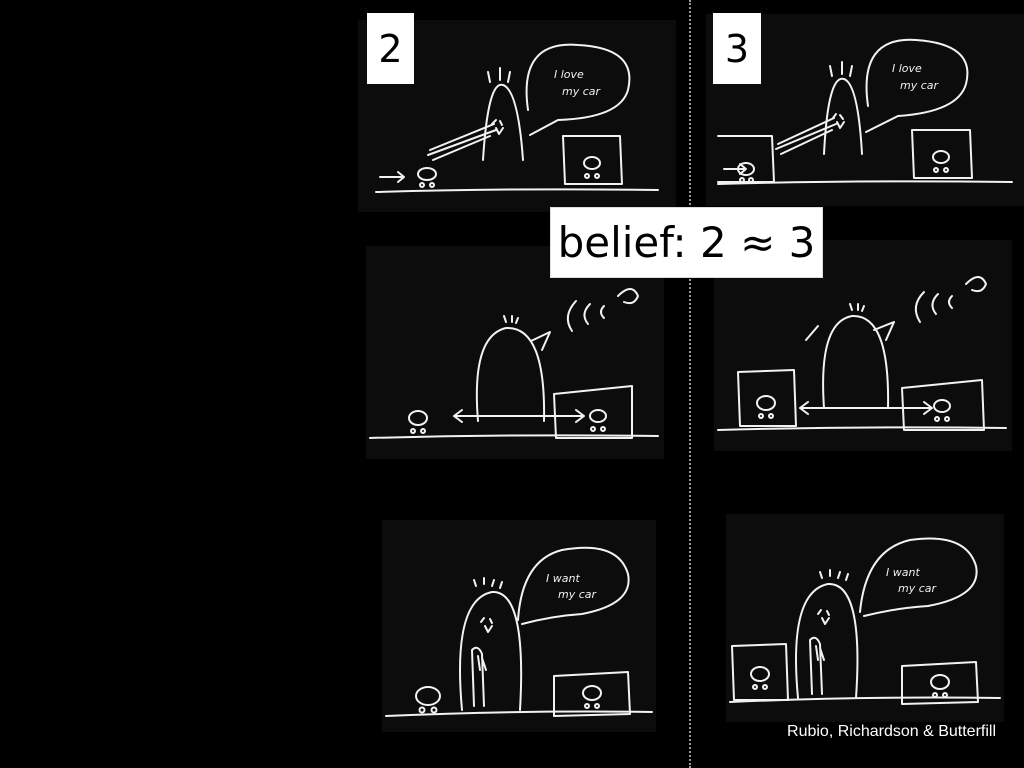  I want to click on sketch-panel-right-3: I want my car, so click(865, 618).